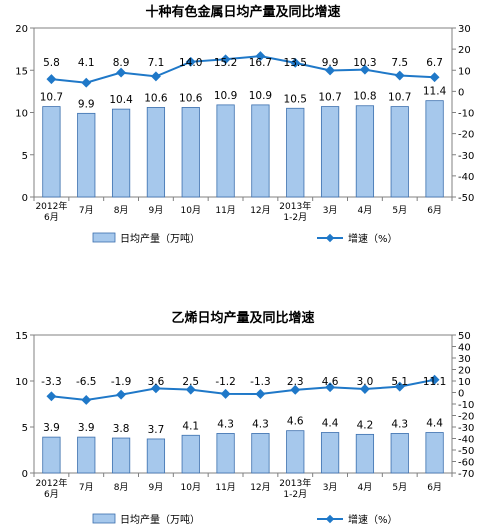 The width and height of the screenshot is (485, 532). What do you see at coordinates (190, 63) in the screenshot?
I see `growth-value-label: 14.0` at bounding box center [190, 63].